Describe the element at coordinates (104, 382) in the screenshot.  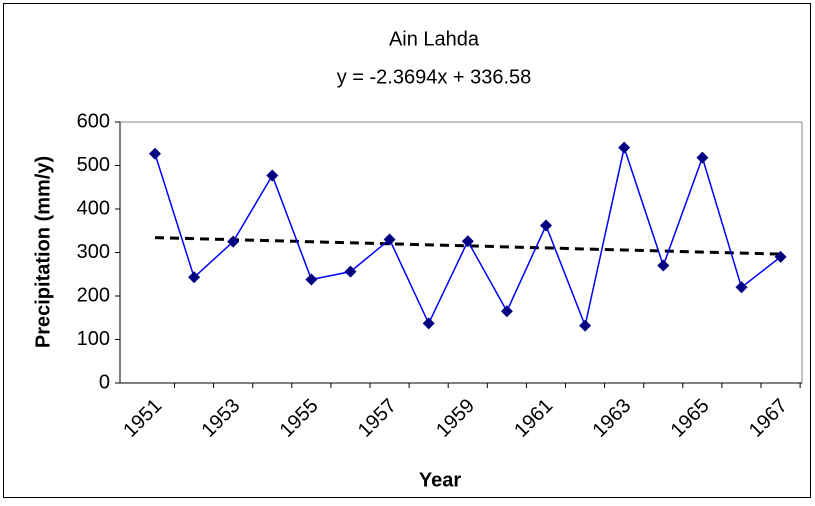
I see `y-tick-label: 0` at that location.